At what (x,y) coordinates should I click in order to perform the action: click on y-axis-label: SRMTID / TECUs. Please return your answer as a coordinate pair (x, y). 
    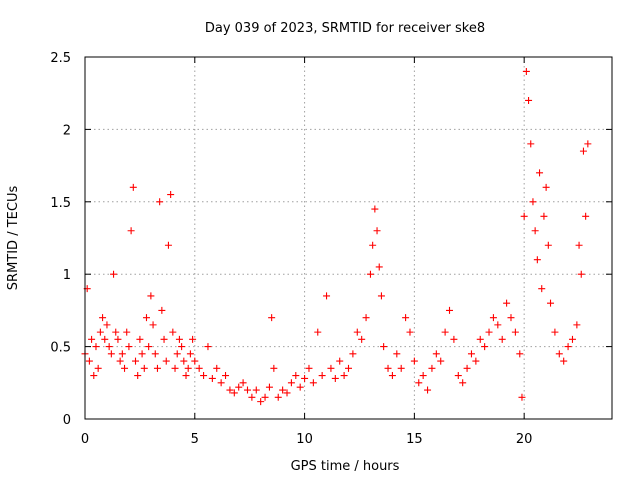
    Looking at the image, I should click on (13, 238).